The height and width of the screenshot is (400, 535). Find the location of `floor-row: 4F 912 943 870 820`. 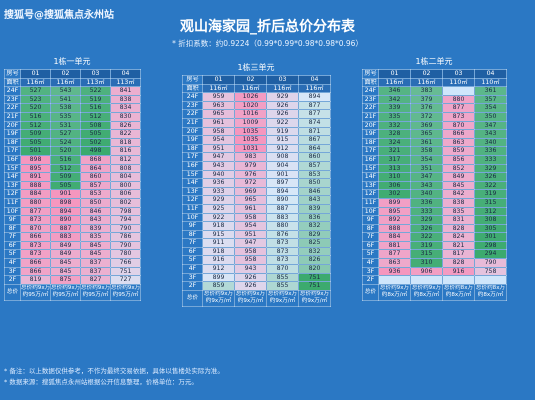

floor-row: 4F 912 943 870 820 is located at coordinates (256, 269).